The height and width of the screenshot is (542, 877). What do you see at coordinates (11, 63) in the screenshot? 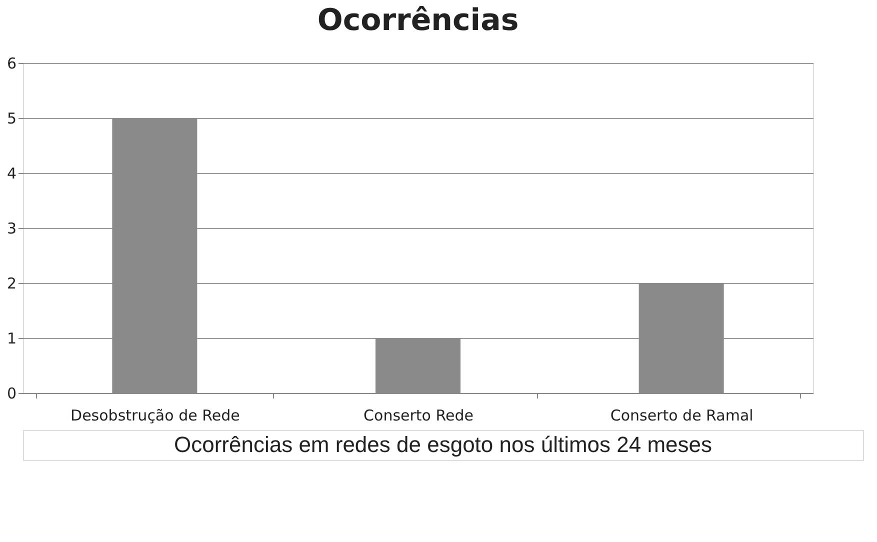
I see `y-tick-label: 6` at bounding box center [11, 63].